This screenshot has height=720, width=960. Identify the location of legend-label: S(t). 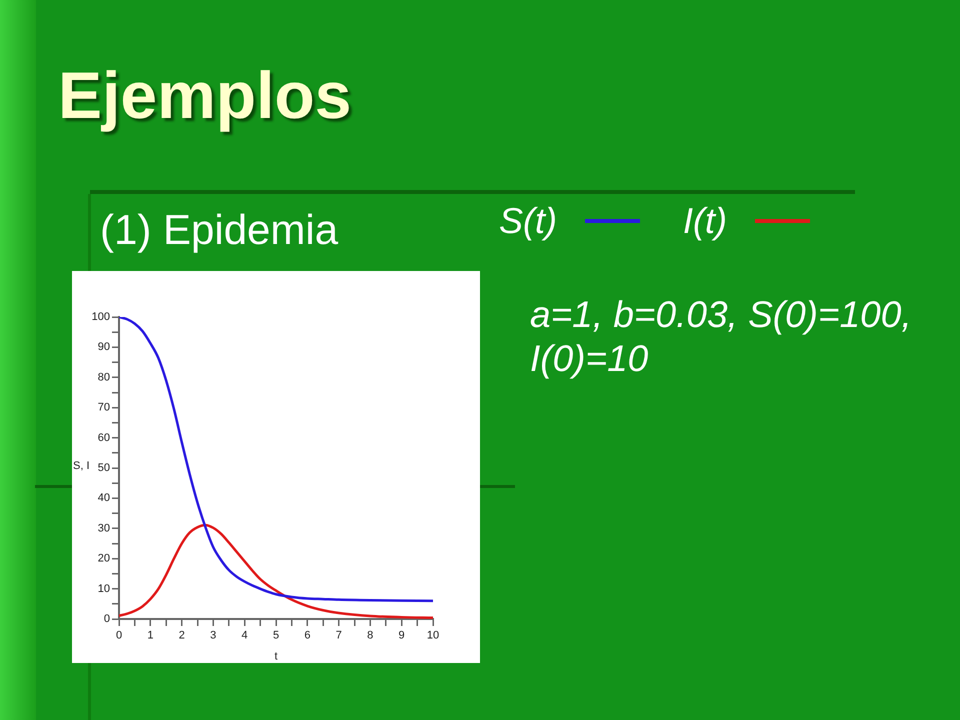
(528, 221).